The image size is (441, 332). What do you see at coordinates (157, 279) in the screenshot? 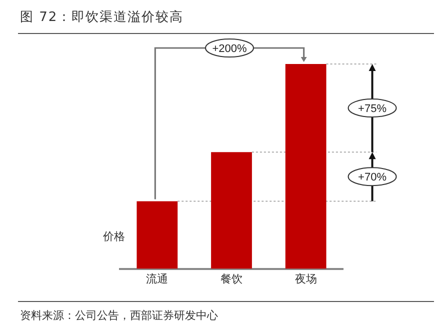
I see `x-tick-label: 流通` at bounding box center [157, 279].